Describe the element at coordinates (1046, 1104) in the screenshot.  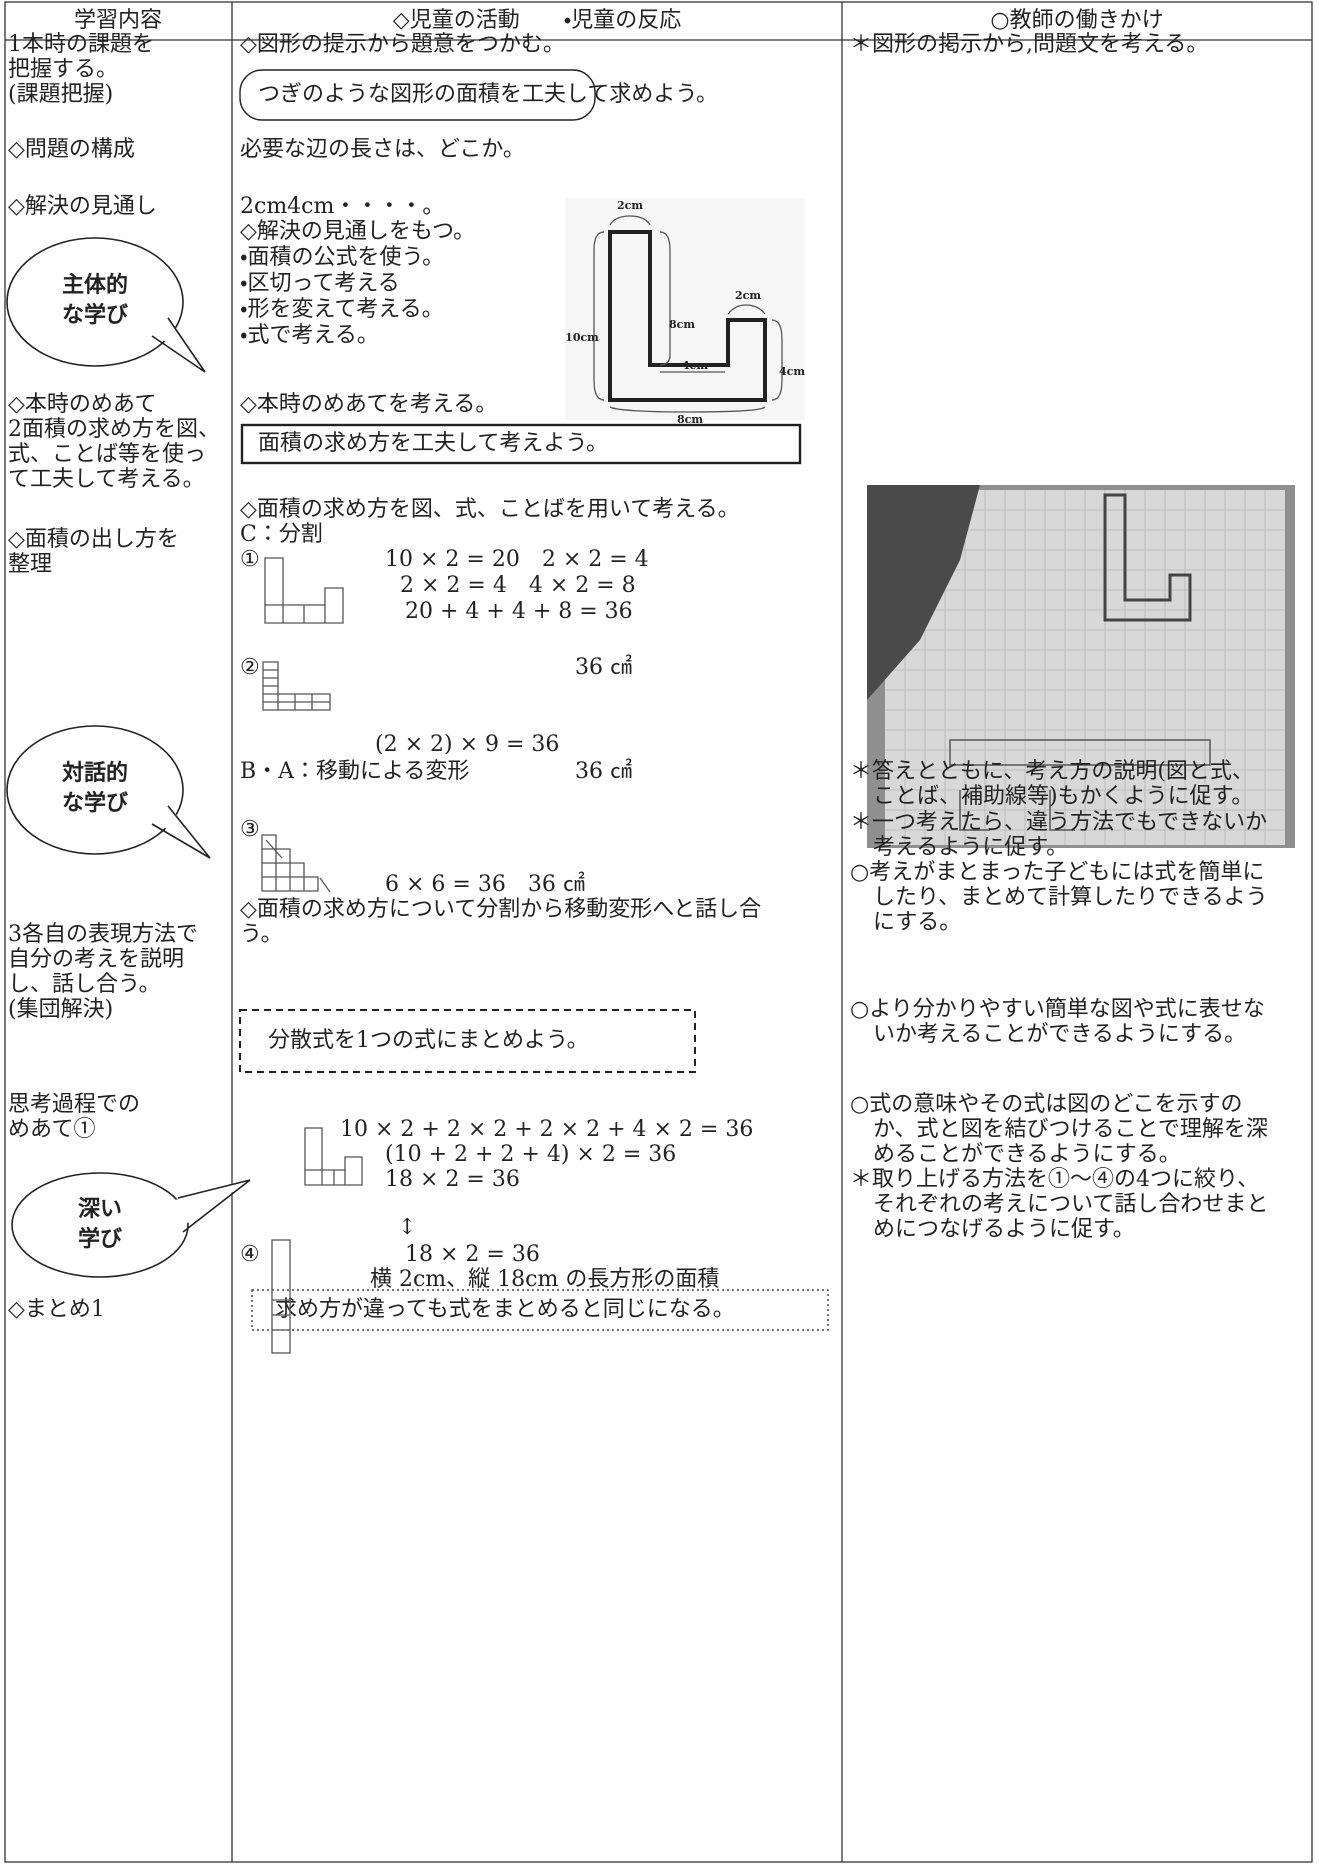
I see `text-line: ○式の意味やその式は図のどこを示すの` at that location.